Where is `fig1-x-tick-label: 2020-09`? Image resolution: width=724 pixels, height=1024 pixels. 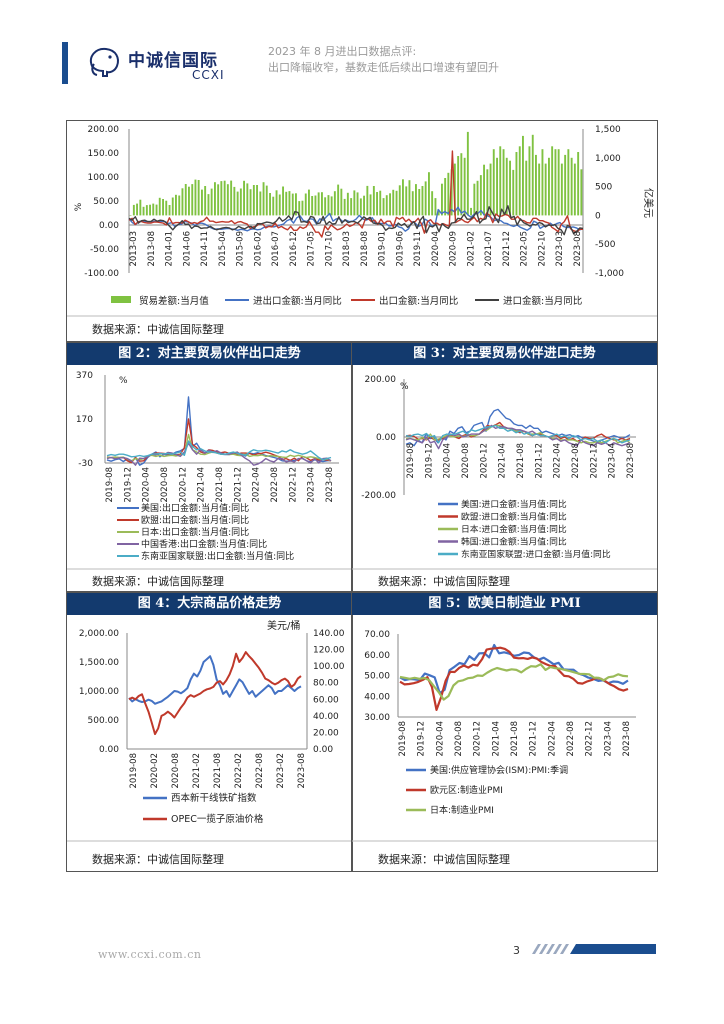 fig1-x-tick-label: 2020-09 is located at coordinates (454, 249).